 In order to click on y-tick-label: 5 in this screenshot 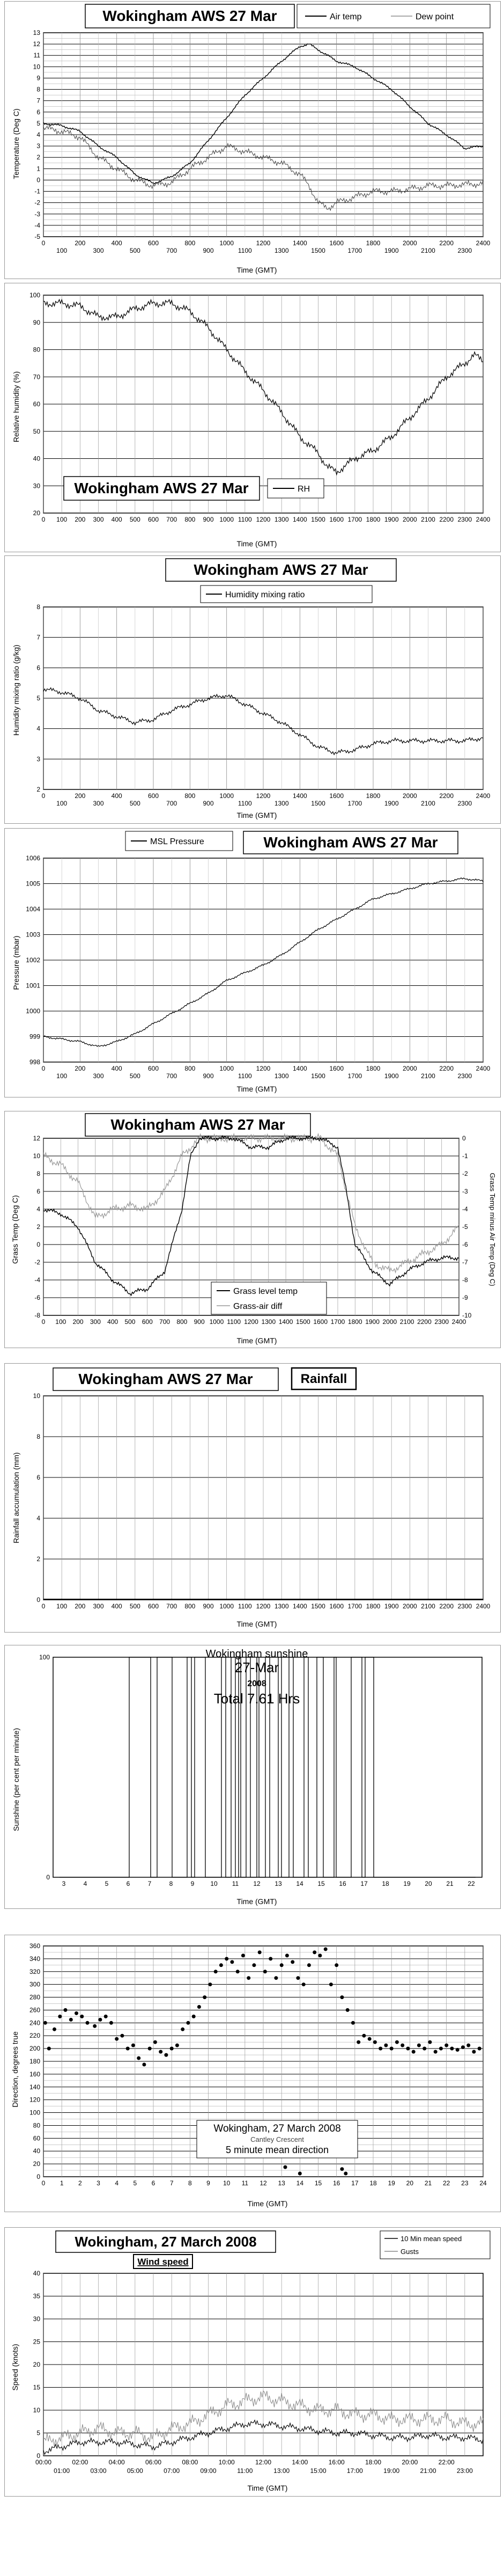, I will do `click(38, 123)`.